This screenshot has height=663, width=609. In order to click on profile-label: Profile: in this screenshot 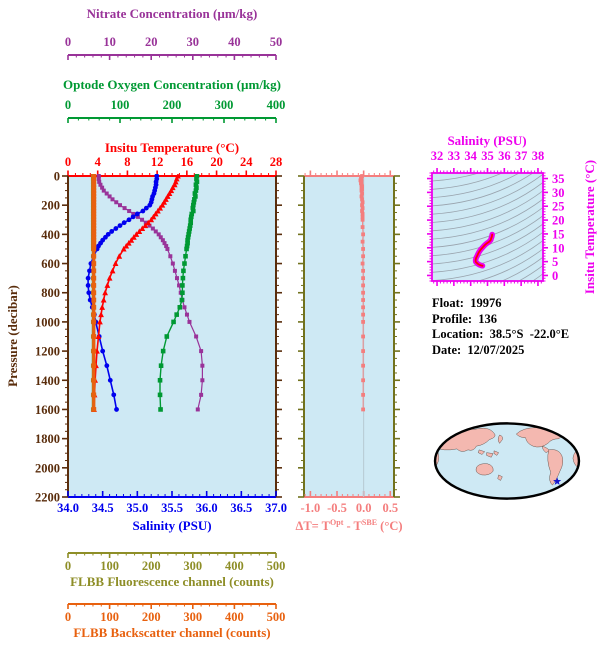, I will do `click(452, 318)`.